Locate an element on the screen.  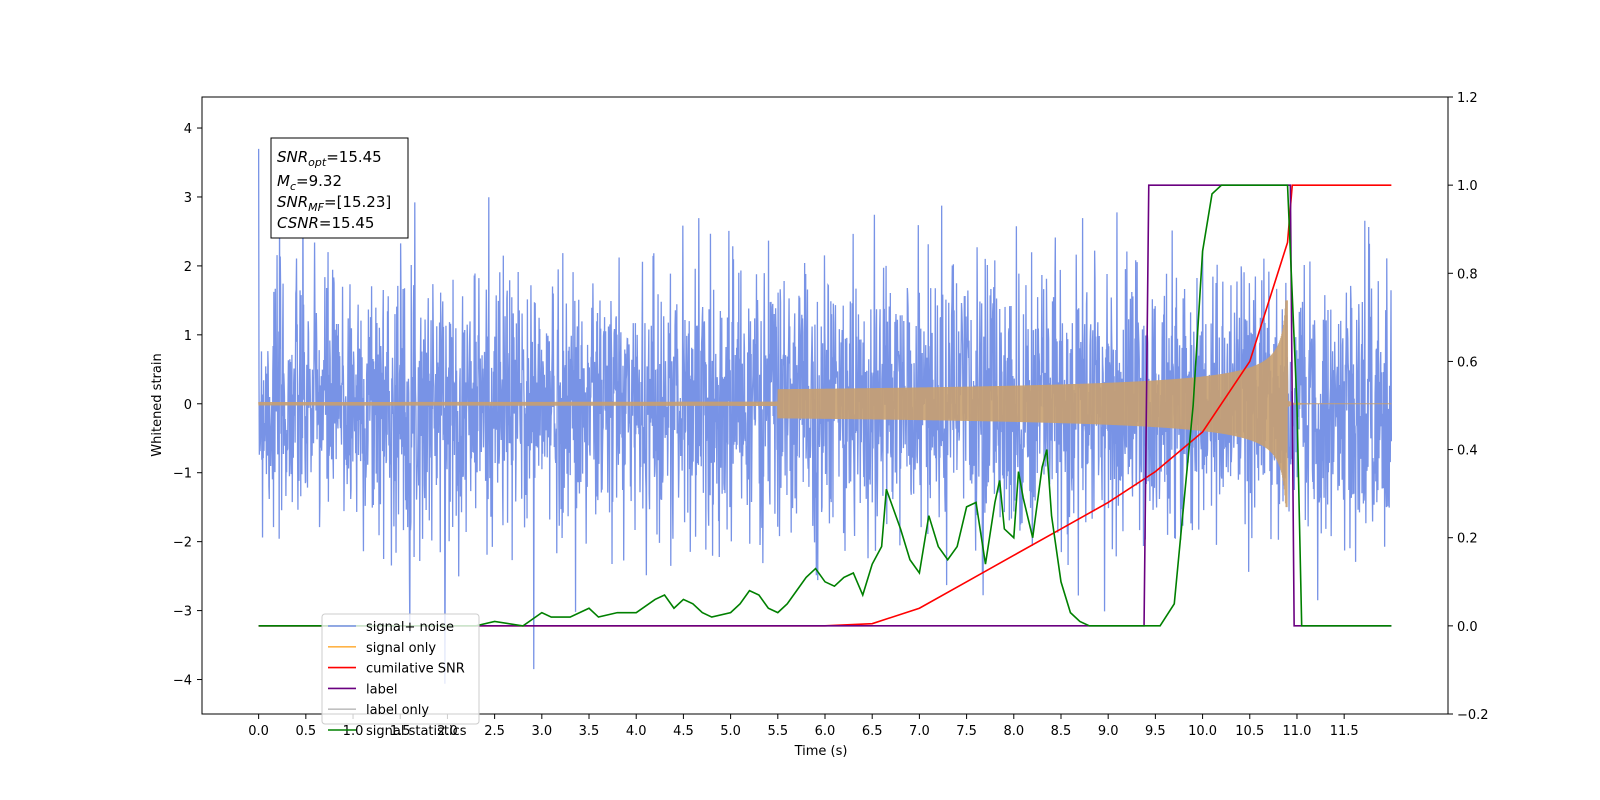
y-right-tick-label: 1.0 is located at coordinates (1467, 186).